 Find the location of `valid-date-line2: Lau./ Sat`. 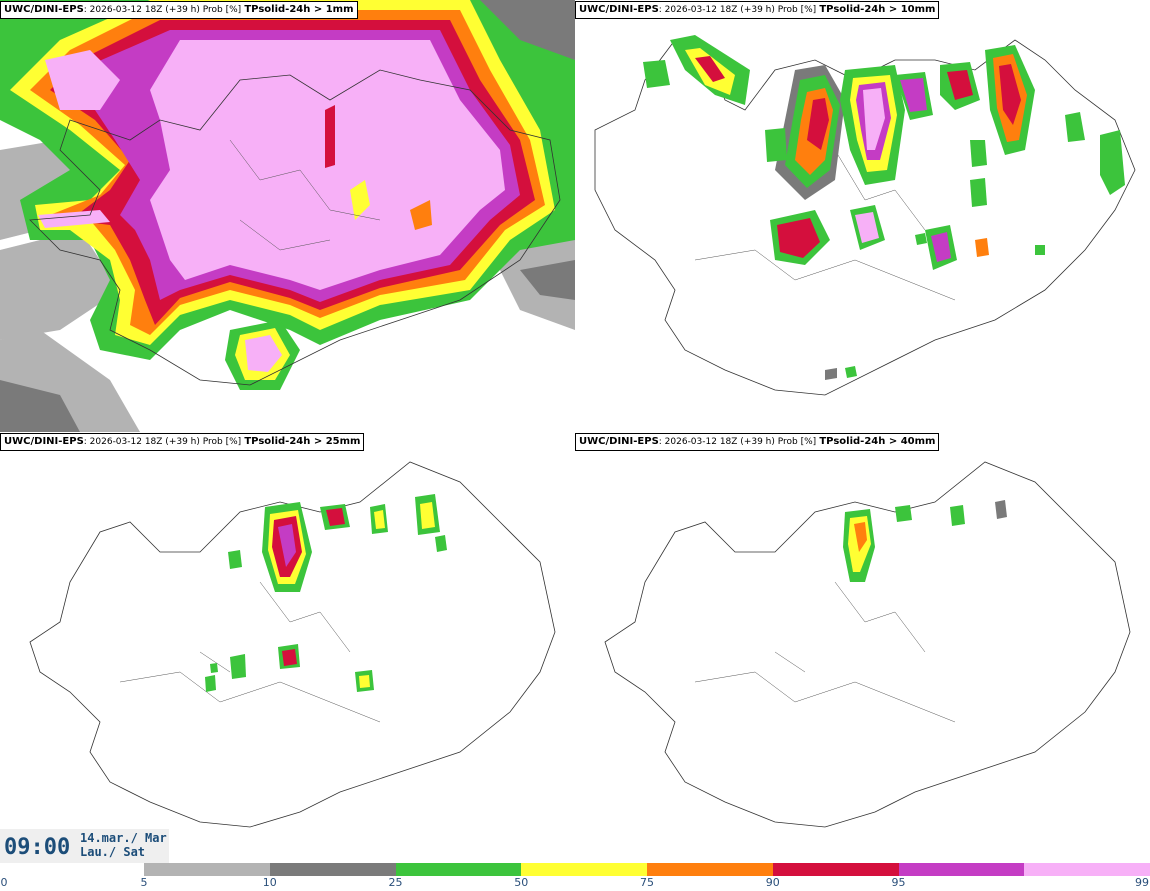

valid-date-line2: Lau./ Sat is located at coordinates (113, 852).